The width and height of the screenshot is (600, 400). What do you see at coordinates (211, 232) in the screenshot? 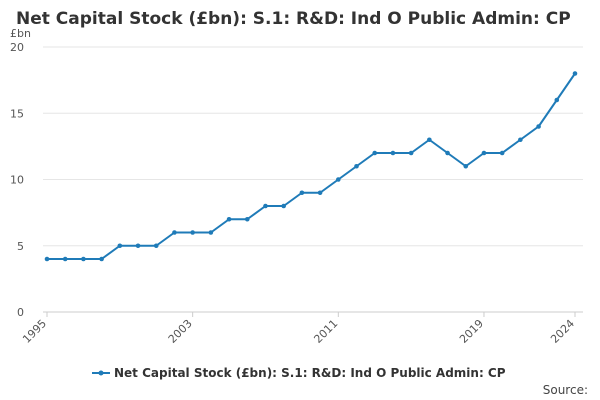
I see `data-point-2004` at bounding box center [211, 232].